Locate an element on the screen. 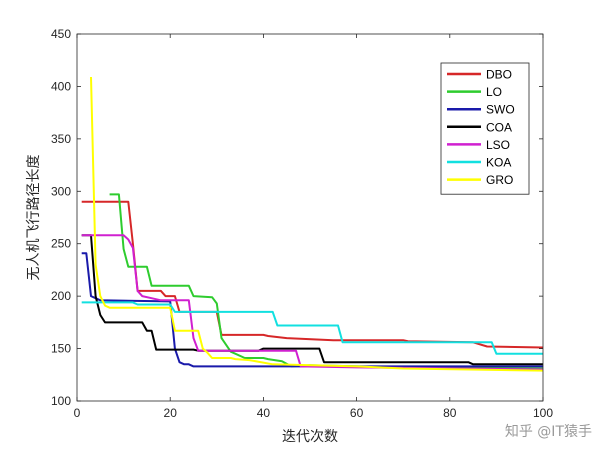  y-tick-label: 200 is located at coordinates (61, 296).